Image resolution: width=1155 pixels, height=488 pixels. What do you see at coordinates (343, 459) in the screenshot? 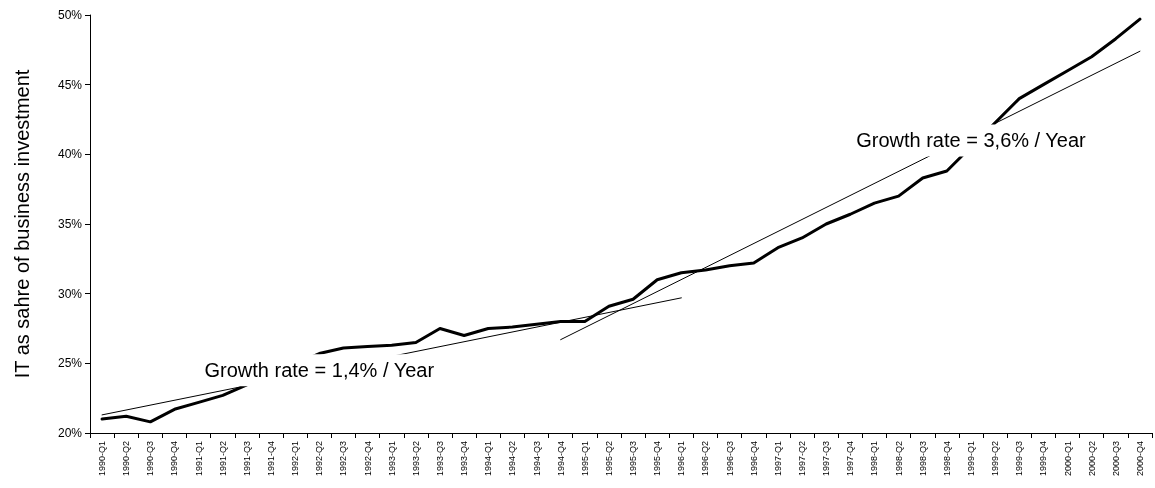
I see `x-tick-label: 1992-Q3` at bounding box center [343, 459].